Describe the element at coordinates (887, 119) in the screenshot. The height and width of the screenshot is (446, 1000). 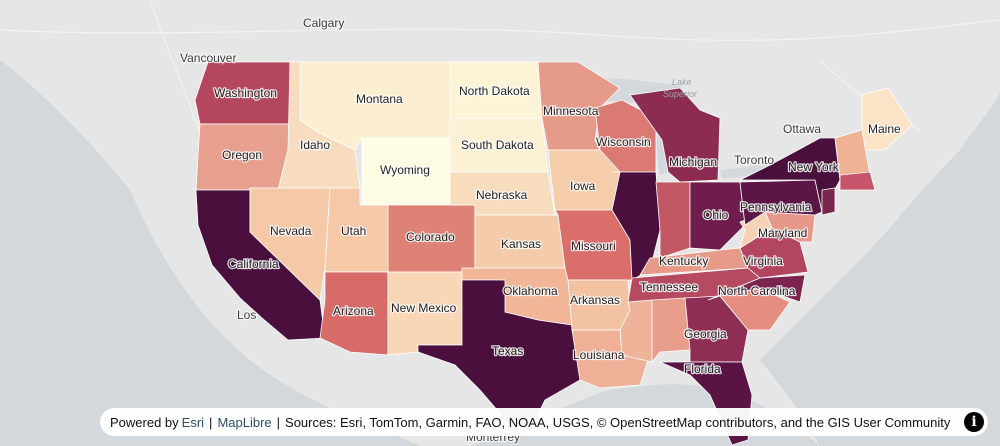
I see `state-maine` at that location.